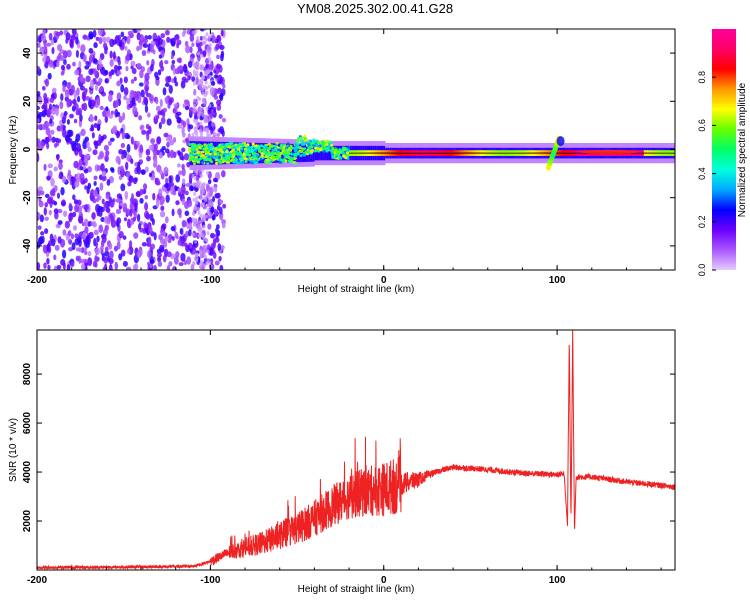 This screenshot has height=600, width=750. I want to click on y-tick-label: -20, so click(27, 197).